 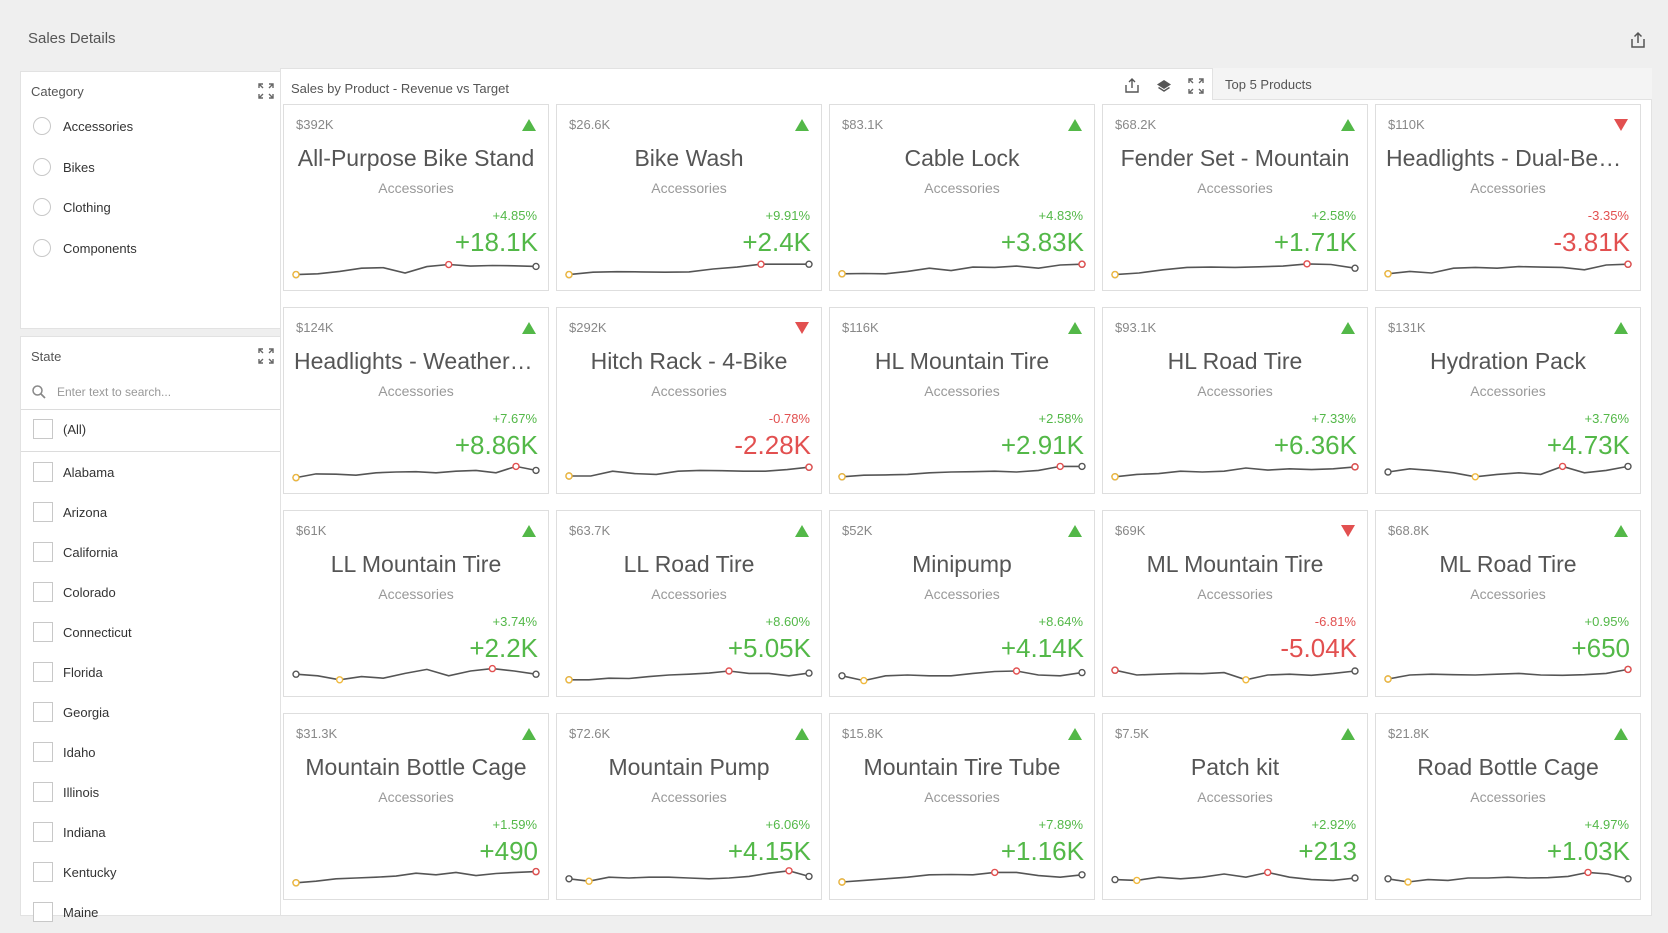 What do you see at coordinates (74, 872) in the screenshot?
I see `state-option: Kentucky` at bounding box center [74, 872].